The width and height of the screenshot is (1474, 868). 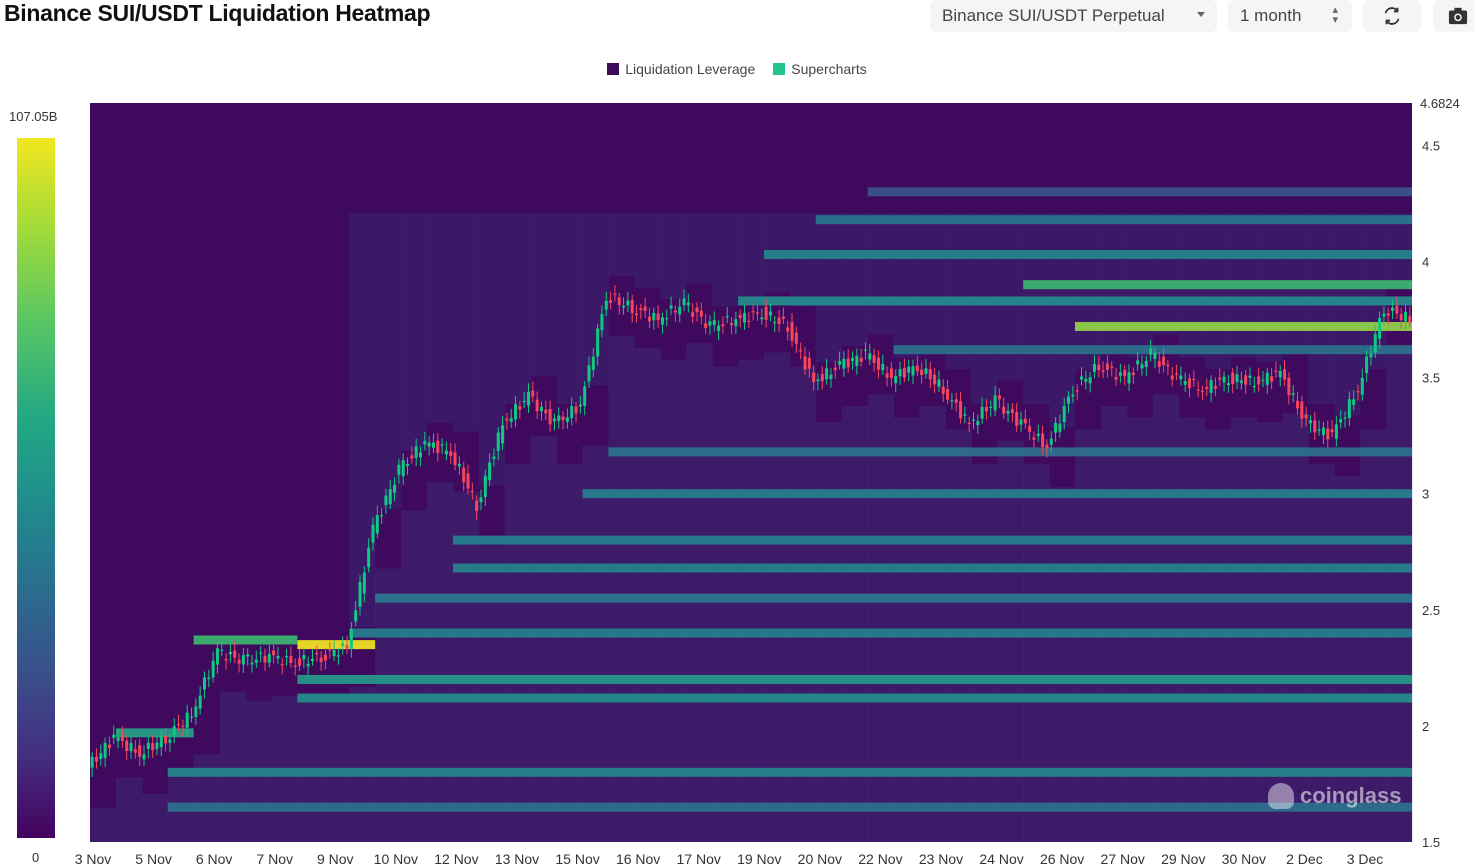 What do you see at coordinates (1453, 16) in the screenshot?
I see `screenshot-button` at bounding box center [1453, 16].